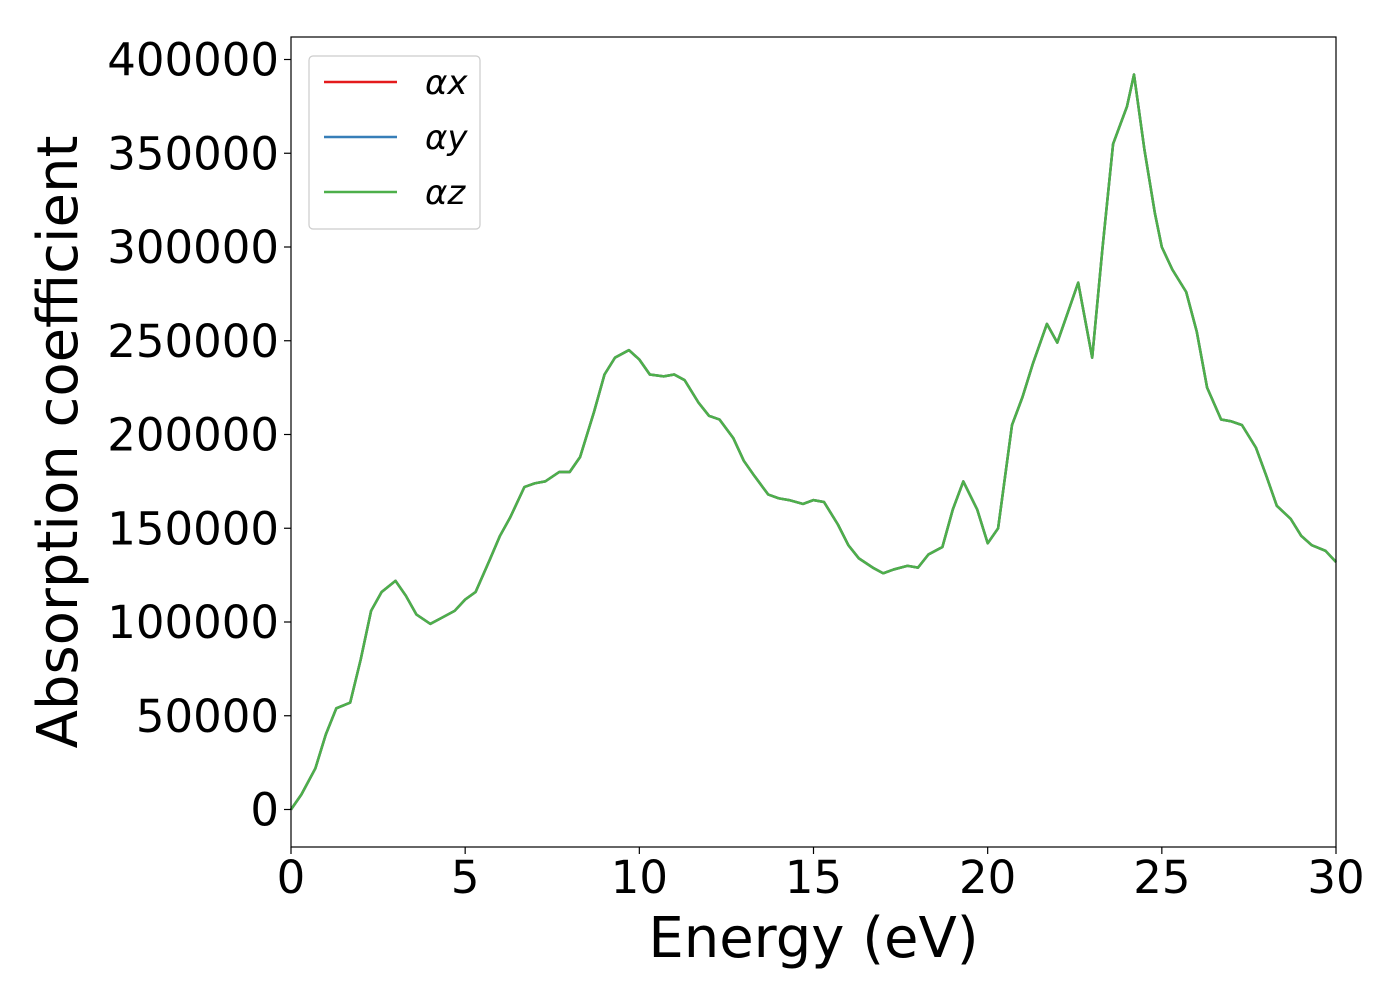  What do you see at coordinates (813, 938) in the screenshot?
I see `x-axis-label: Energy (eV)` at bounding box center [813, 938].